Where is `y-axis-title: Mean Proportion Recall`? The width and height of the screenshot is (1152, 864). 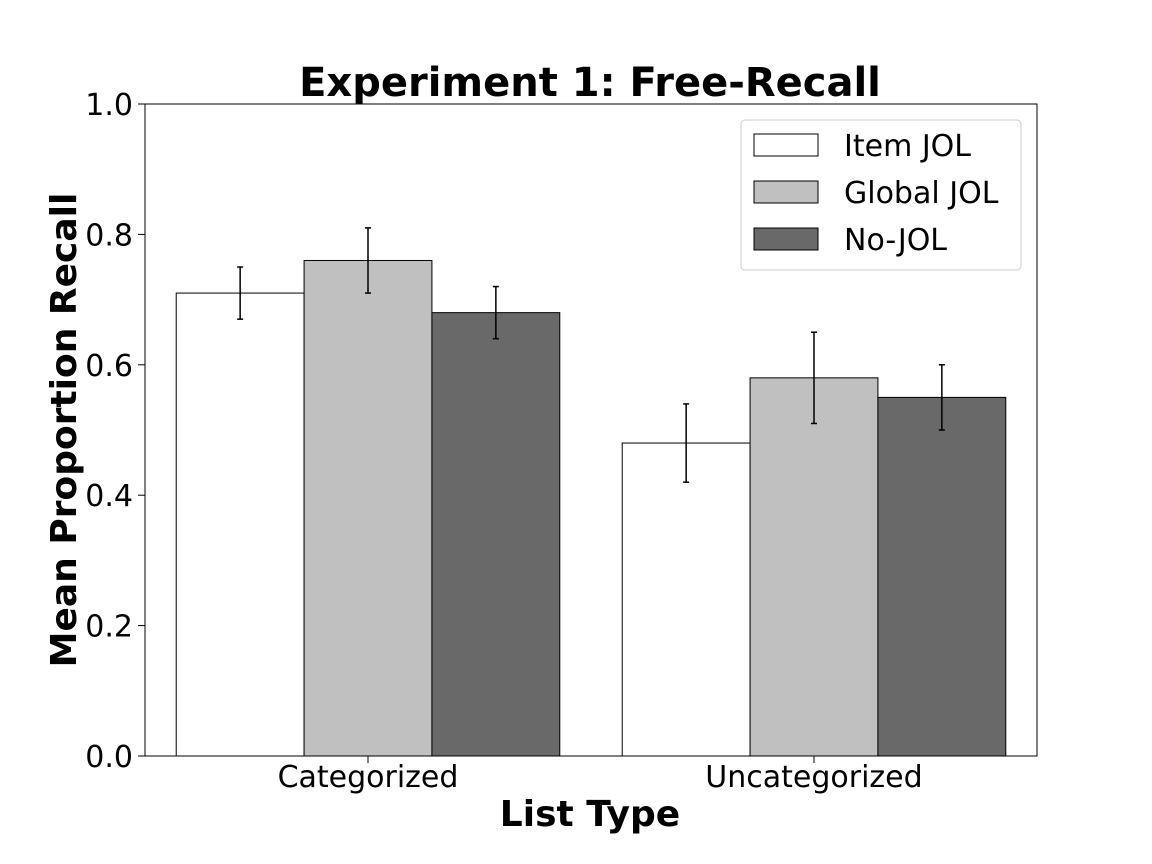
y-axis-title: Mean Proportion Recall is located at coordinates (64, 430).